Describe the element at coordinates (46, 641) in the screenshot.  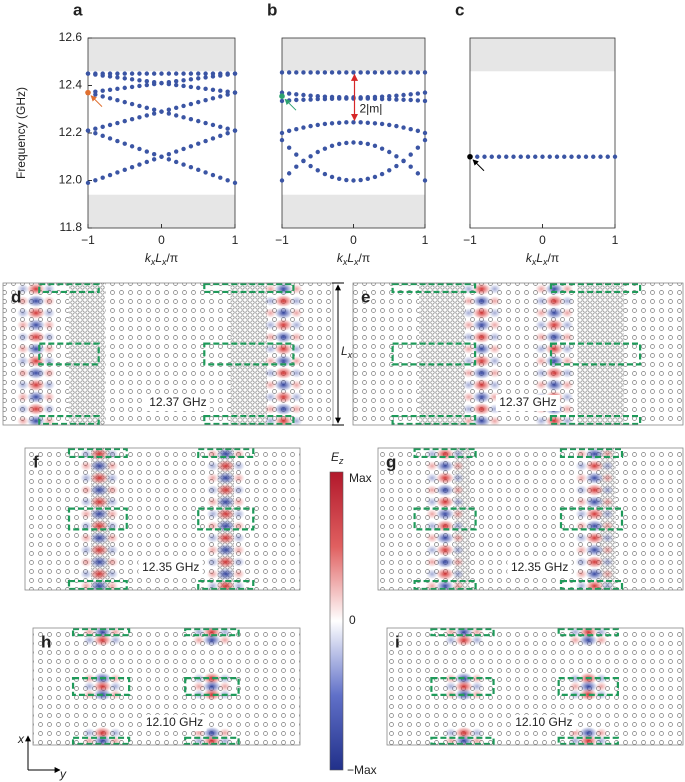
I see `panel-letter: h` at that location.